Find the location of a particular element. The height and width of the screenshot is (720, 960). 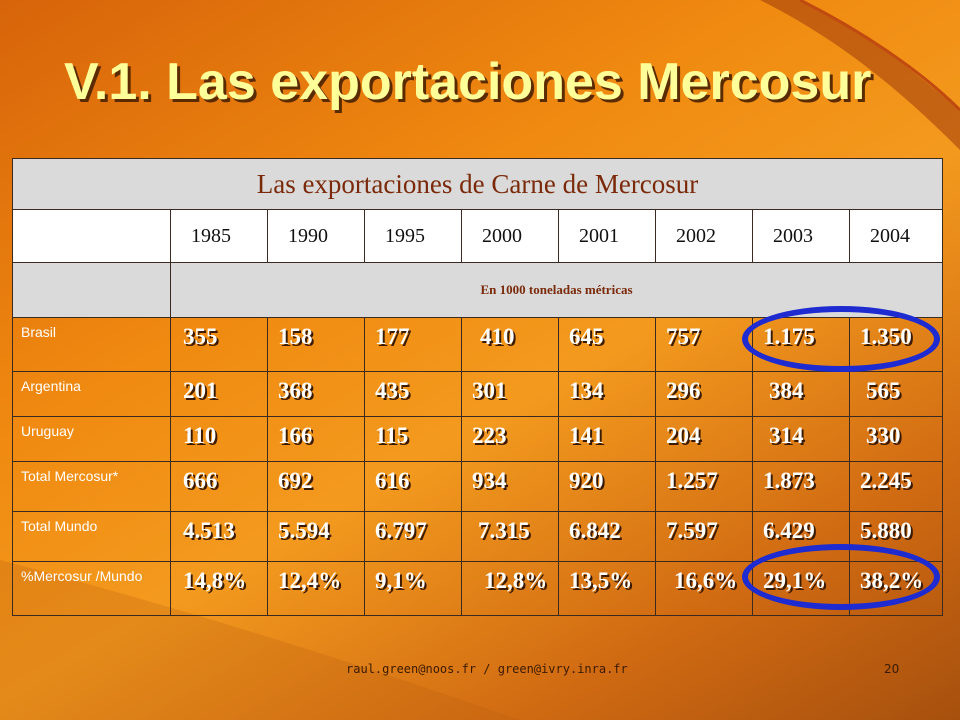

table-cell: 384 is located at coordinates (801, 394).